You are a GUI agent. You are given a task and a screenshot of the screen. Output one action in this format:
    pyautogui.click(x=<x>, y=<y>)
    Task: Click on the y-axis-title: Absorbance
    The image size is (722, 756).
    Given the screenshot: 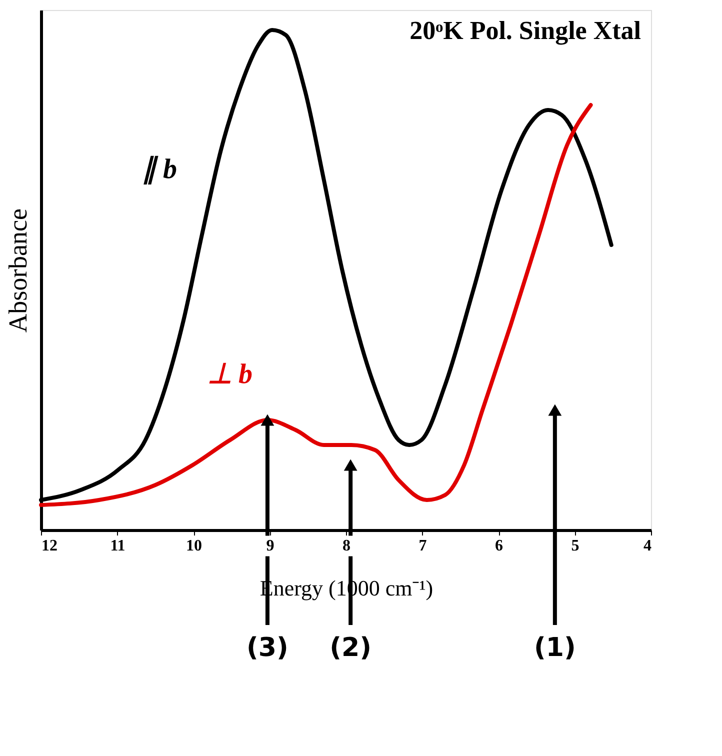 What is the action you would take?
    pyautogui.click(x=18, y=270)
    